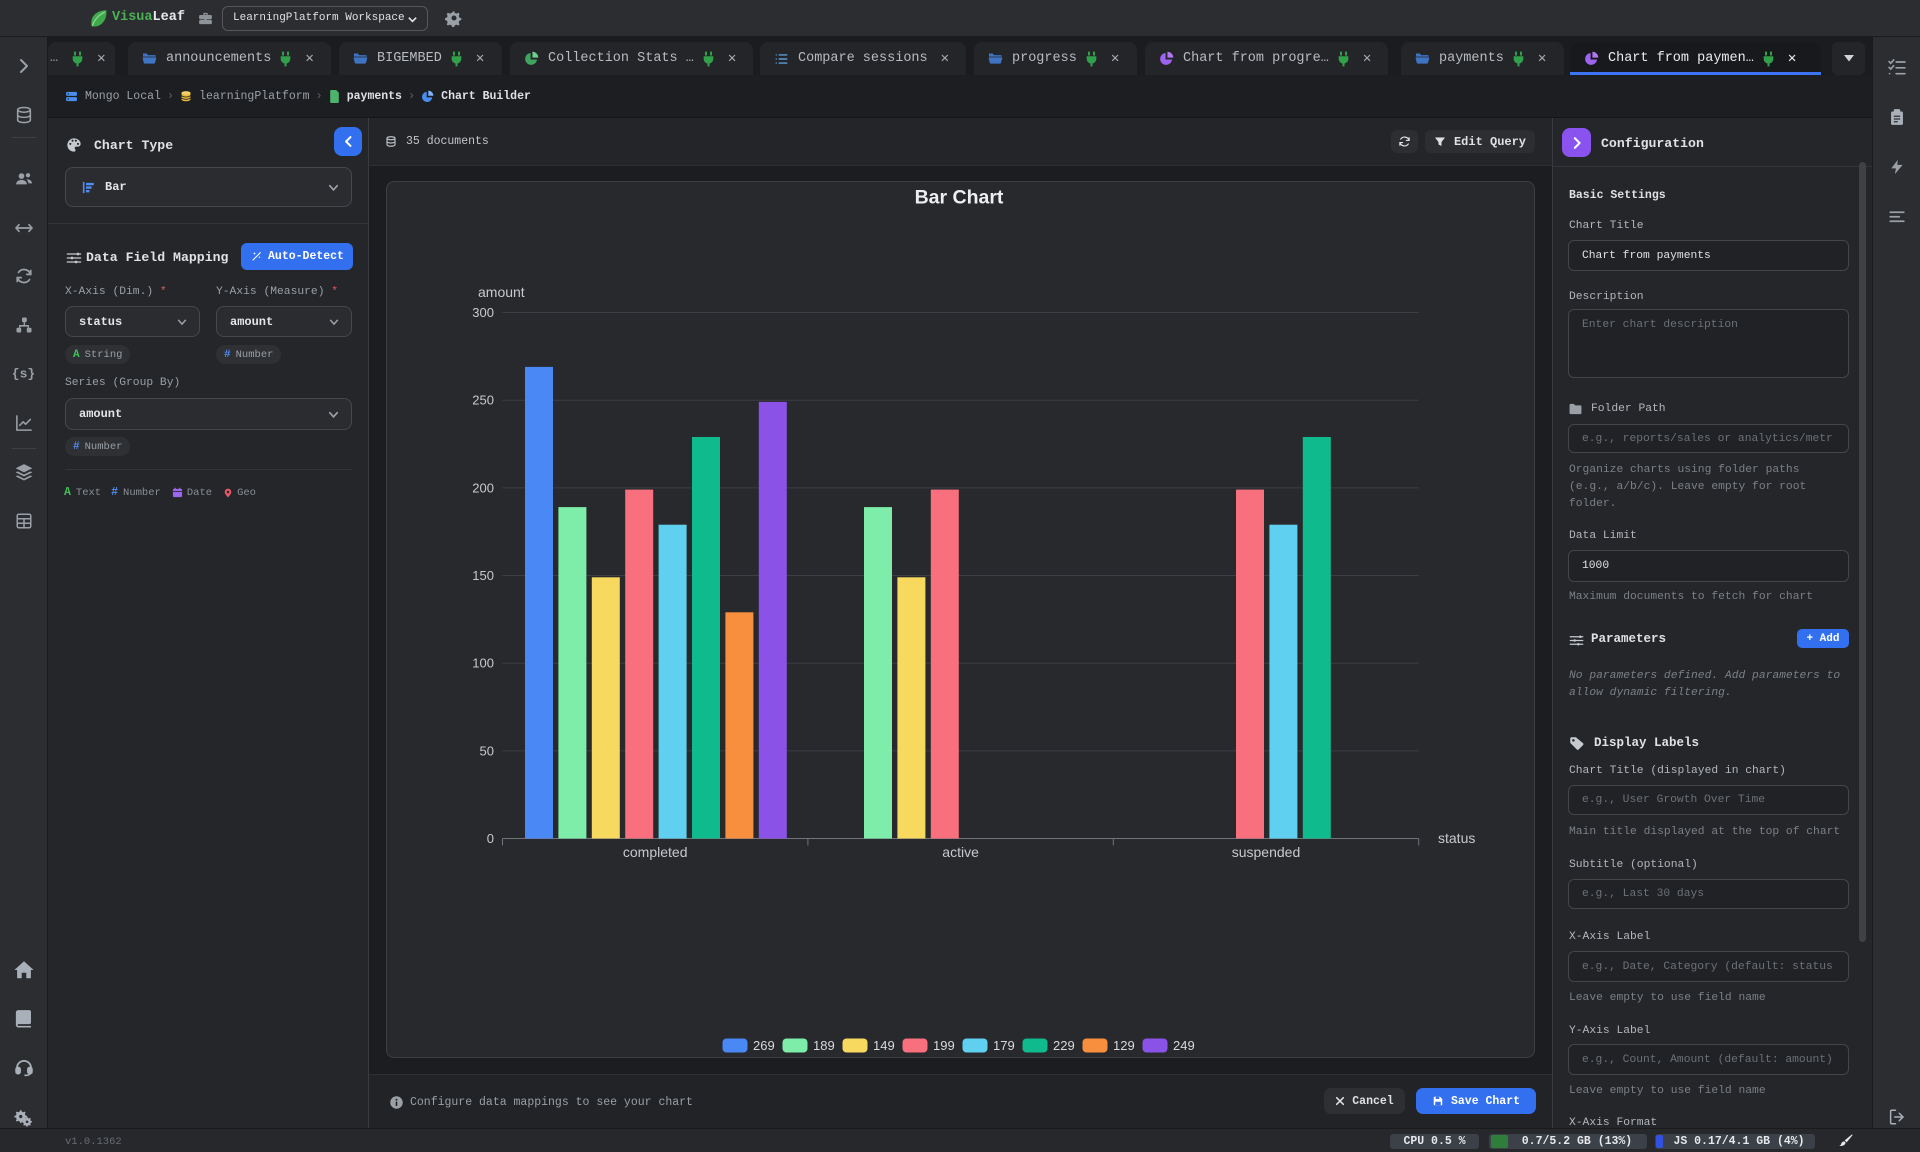  Describe the element at coordinates (824, 1045) in the screenshot. I see `svg-text: 189` at that location.